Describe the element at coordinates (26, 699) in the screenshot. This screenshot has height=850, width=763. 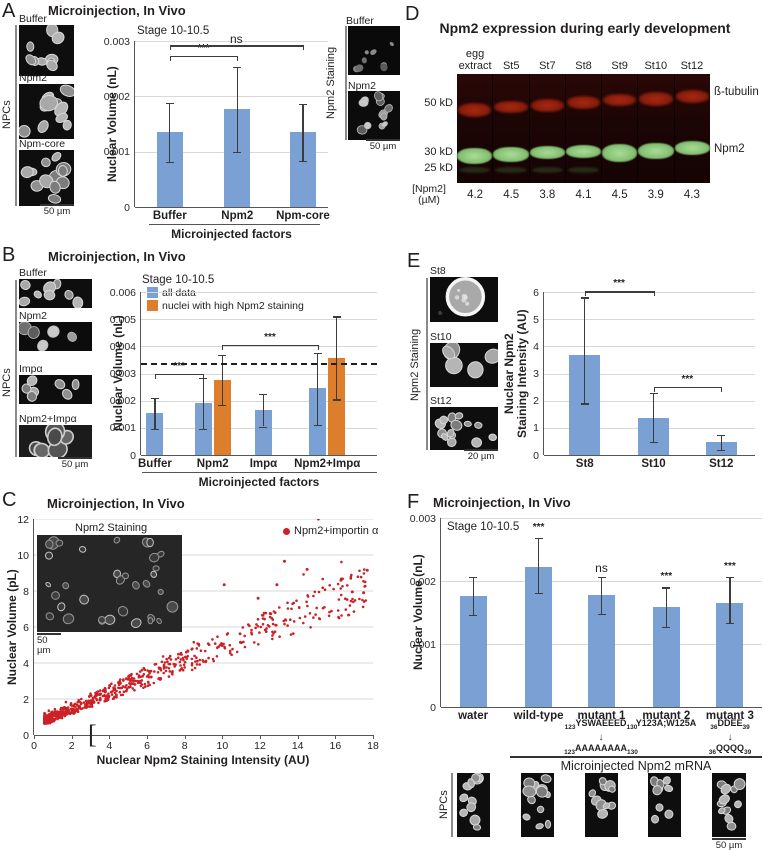
I see `cylab: 2` at that location.